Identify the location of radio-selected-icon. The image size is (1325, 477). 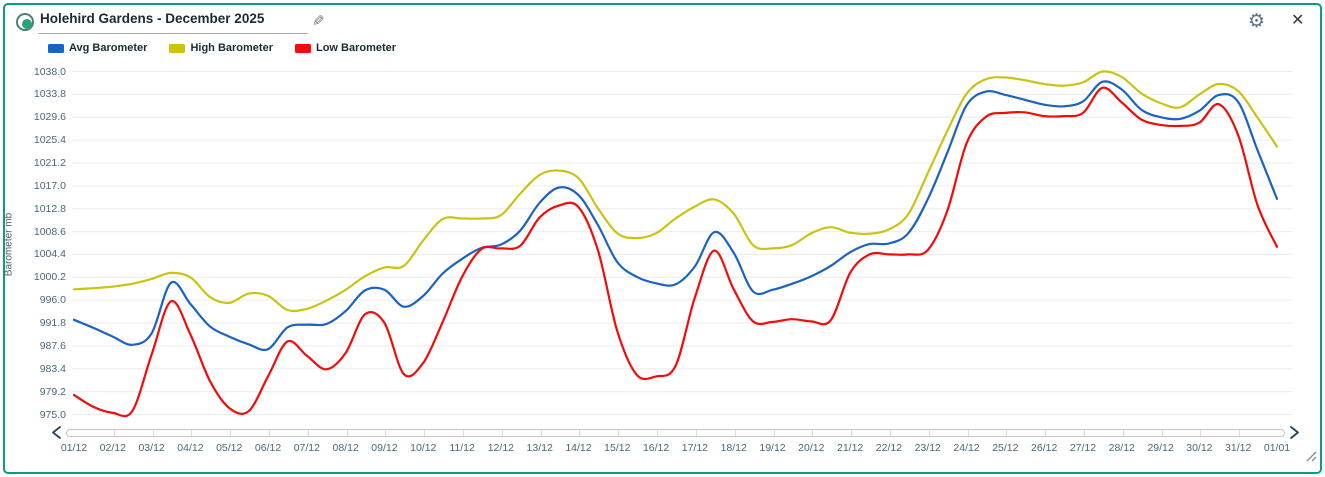
(25, 22).